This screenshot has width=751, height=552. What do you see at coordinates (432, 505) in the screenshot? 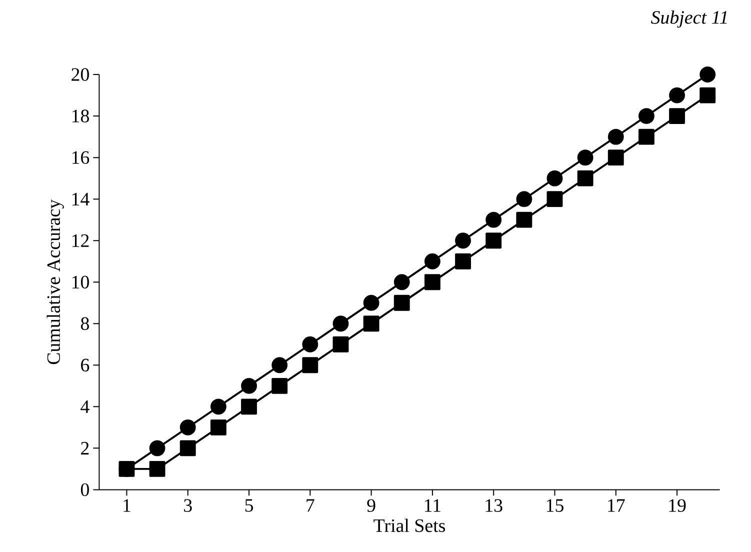
I see `x-tick-label: 11` at bounding box center [432, 505].